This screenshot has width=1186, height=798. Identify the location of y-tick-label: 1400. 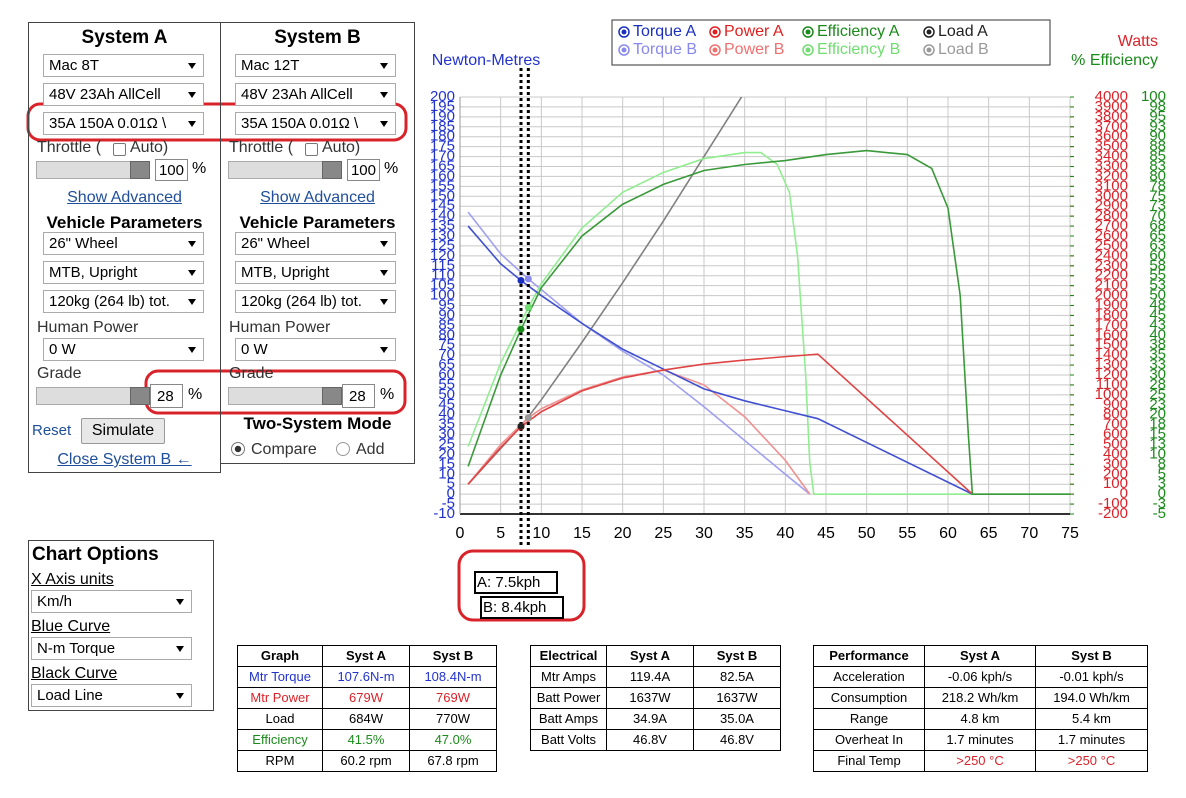
(1111, 354).